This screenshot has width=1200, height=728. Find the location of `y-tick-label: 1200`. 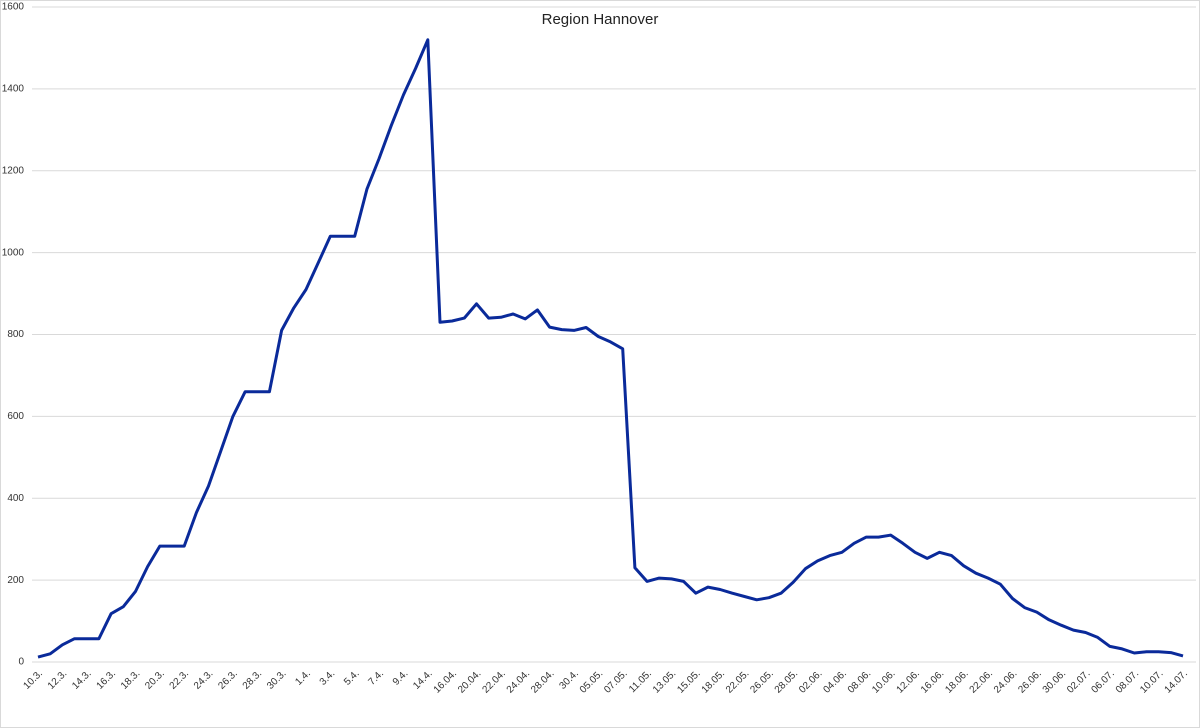

y-tick-label: 1200 is located at coordinates (13, 170).